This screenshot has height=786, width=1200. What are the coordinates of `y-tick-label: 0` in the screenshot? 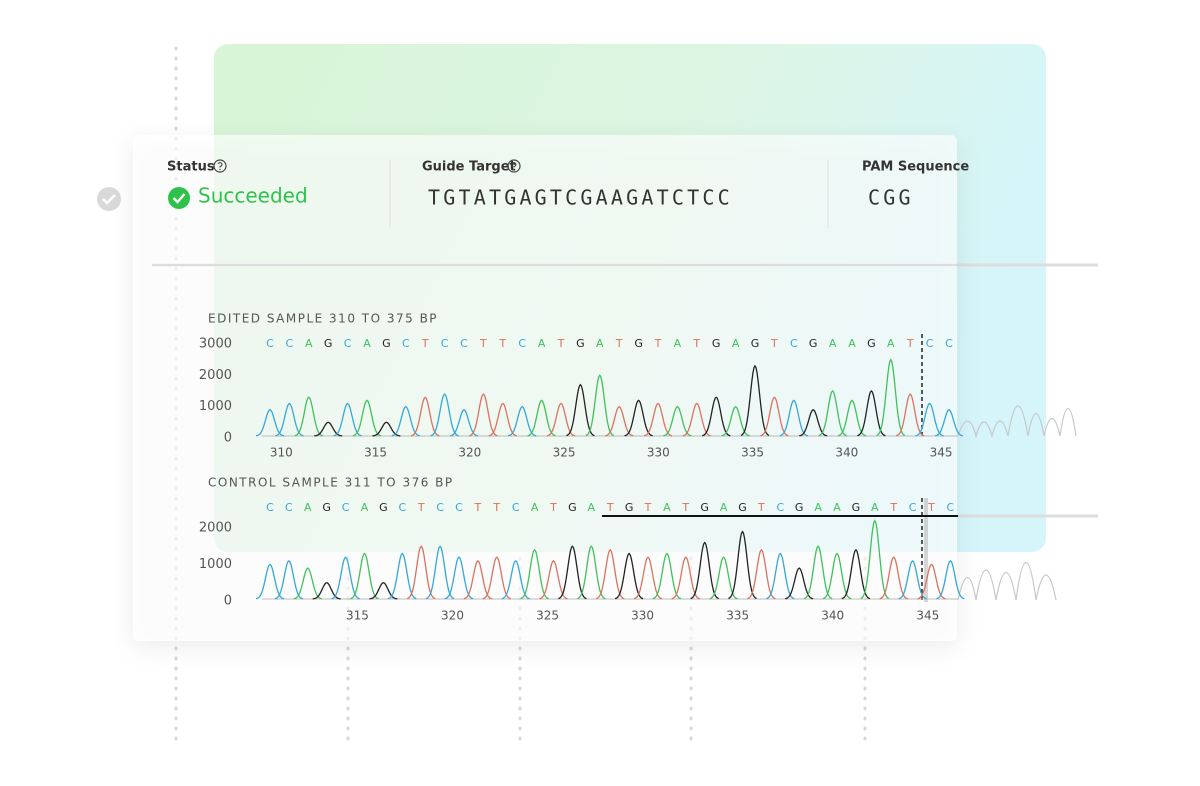 It's located at (228, 438).